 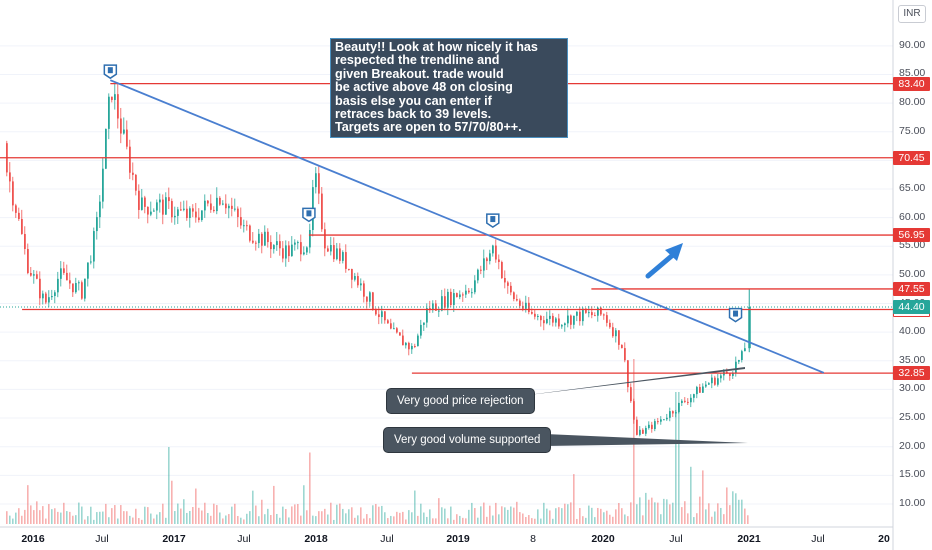 I want to click on y-tick-label: 25.00, so click(x=912, y=417).